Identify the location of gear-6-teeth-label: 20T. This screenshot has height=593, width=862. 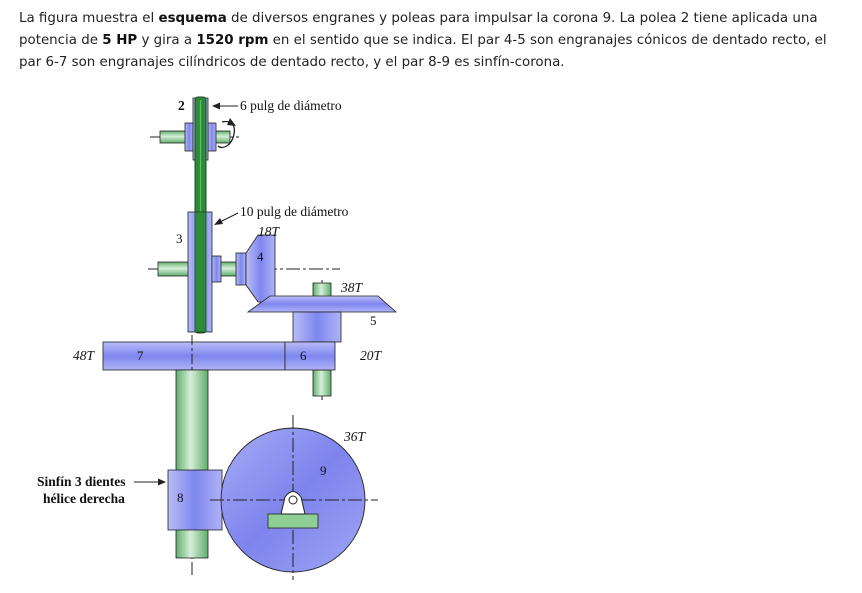
(371, 355).